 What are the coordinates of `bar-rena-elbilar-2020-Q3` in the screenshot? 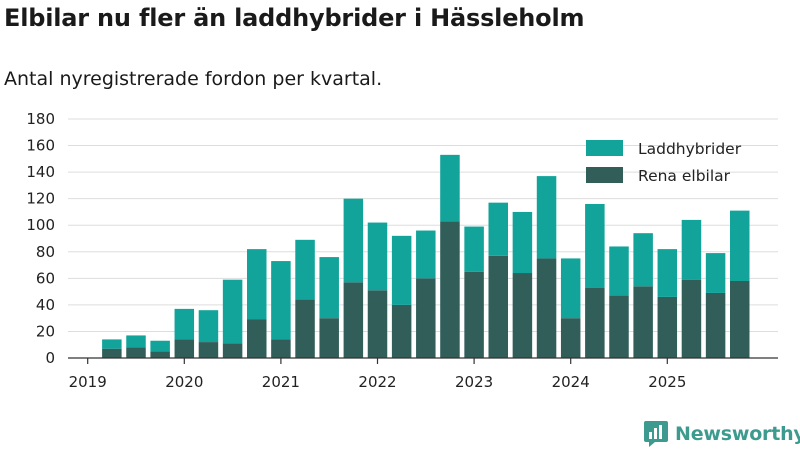 It's located at (232, 350).